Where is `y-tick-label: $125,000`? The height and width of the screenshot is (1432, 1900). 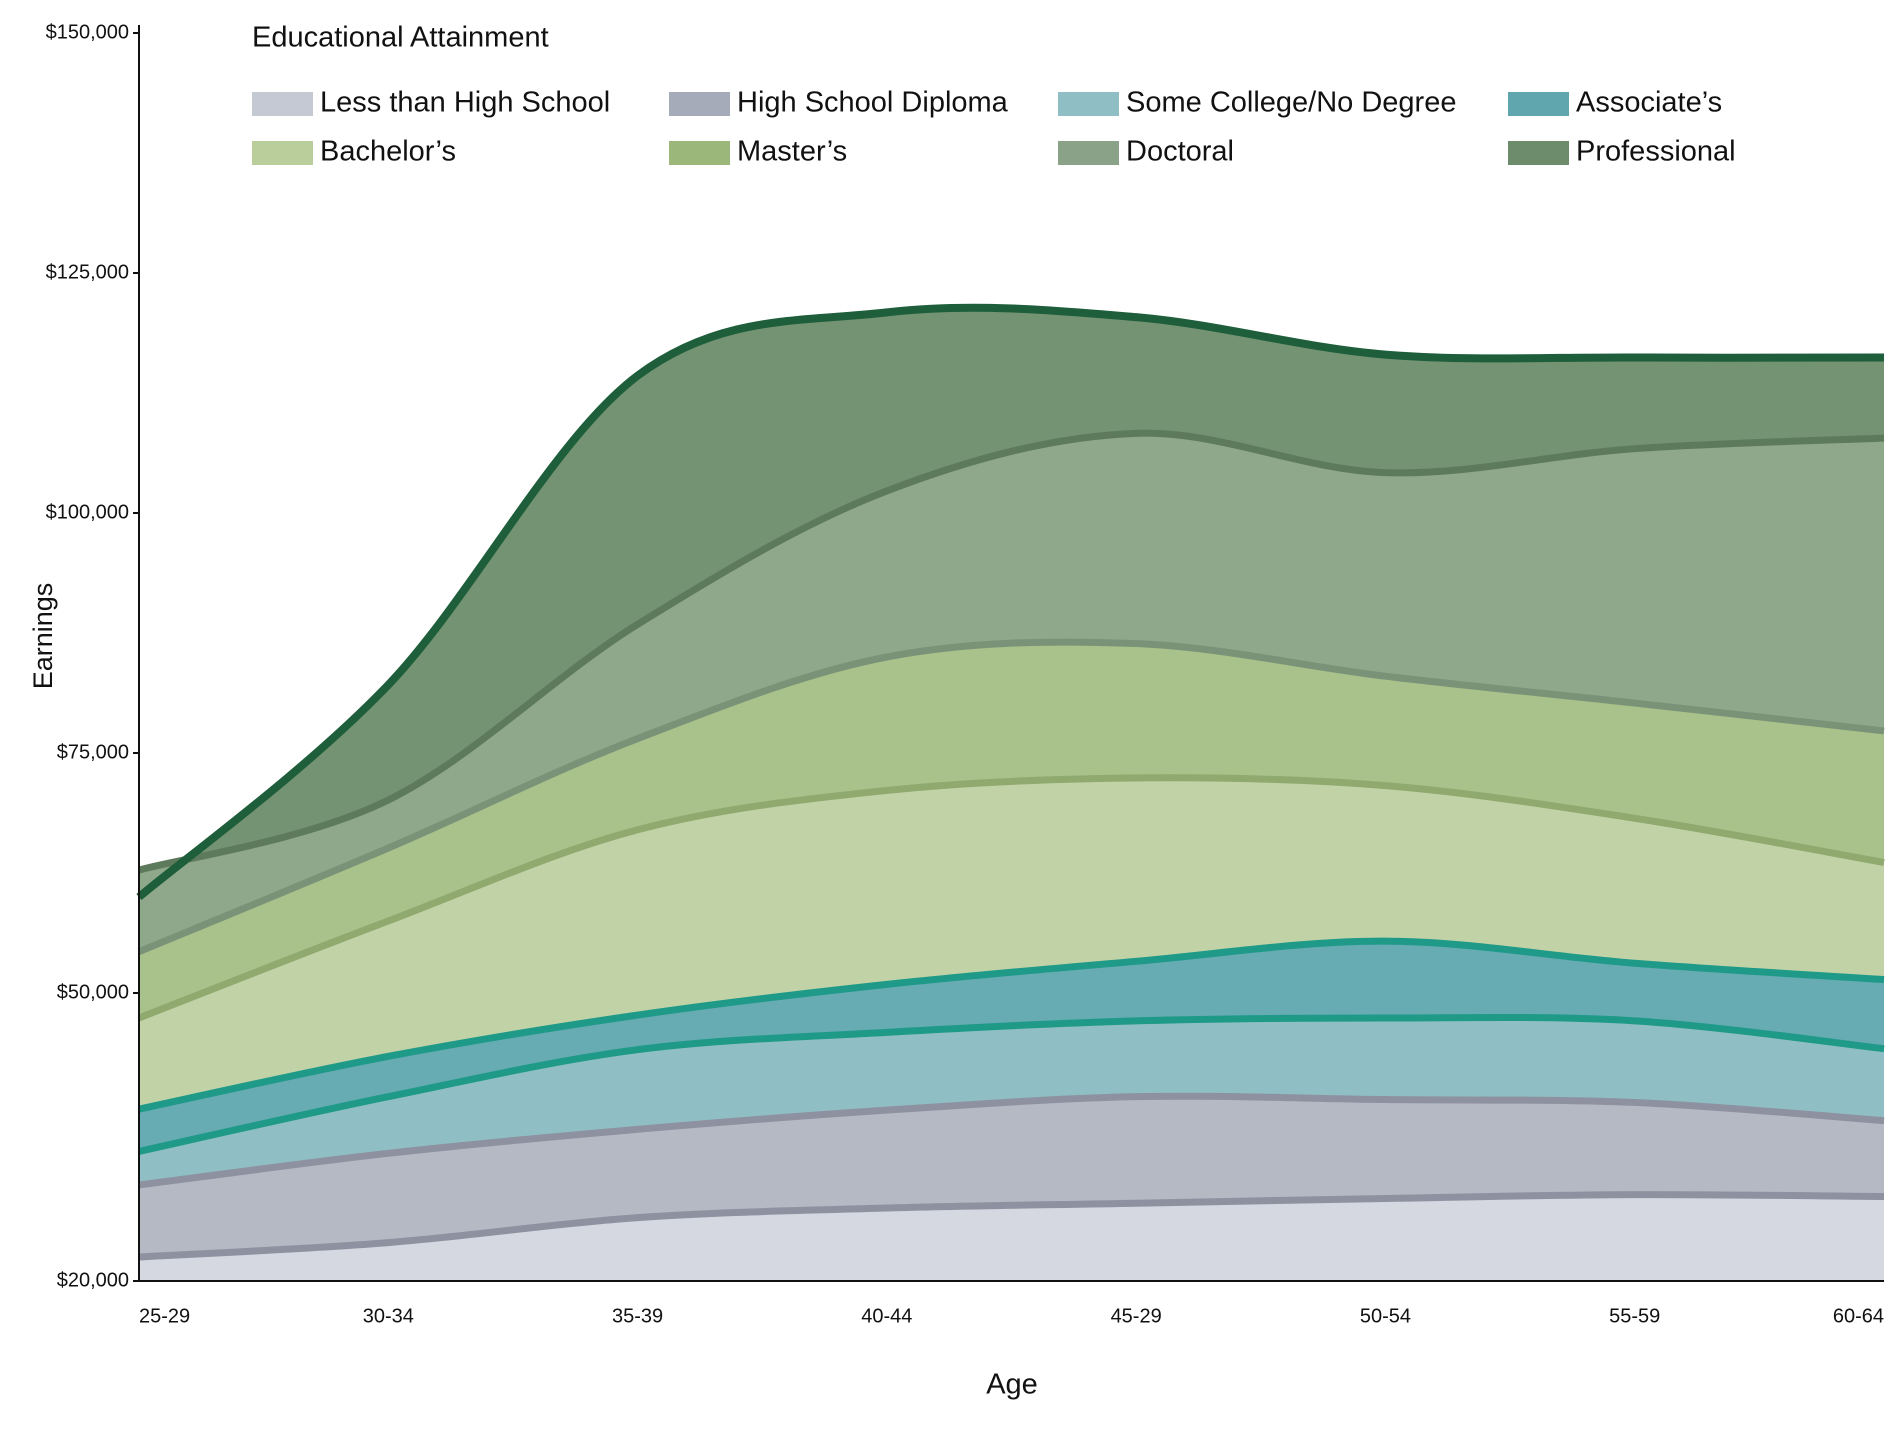
y-tick-label: $125,000 is located at coordinates (87, 272).